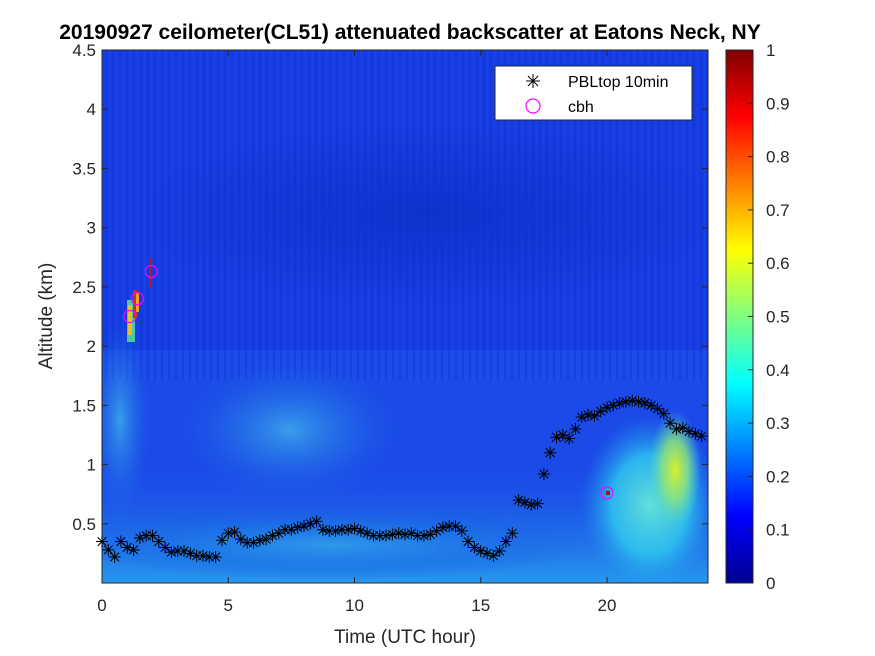  What do you see at coordinates (278, 533) in the screenshot?
I see `pbl-point-28-shape` at bounding box center [278, 533].